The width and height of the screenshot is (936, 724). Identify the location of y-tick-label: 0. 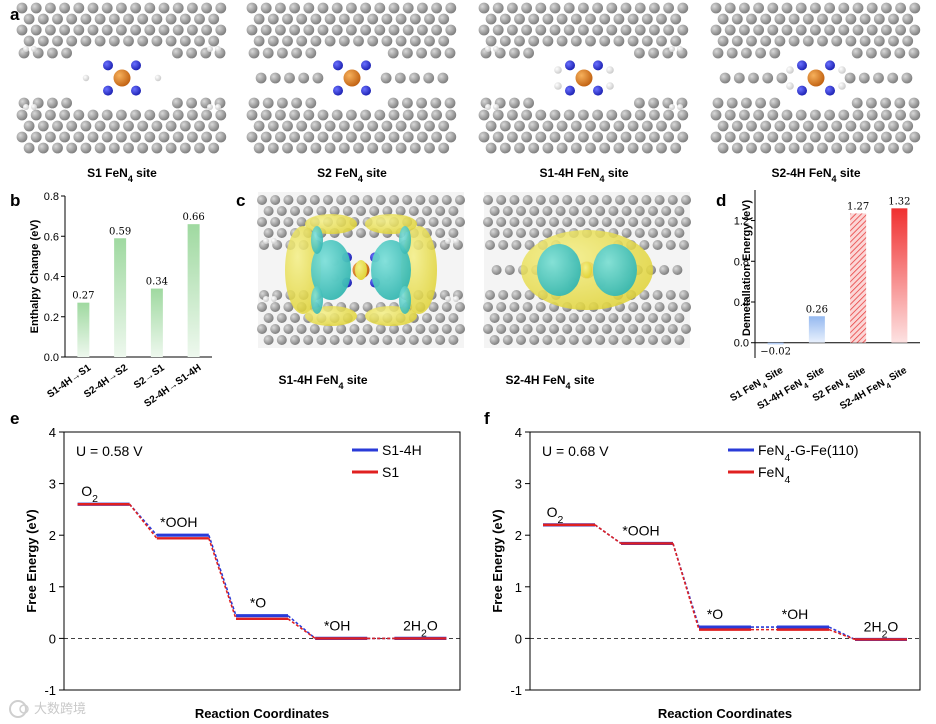
(518, 638).